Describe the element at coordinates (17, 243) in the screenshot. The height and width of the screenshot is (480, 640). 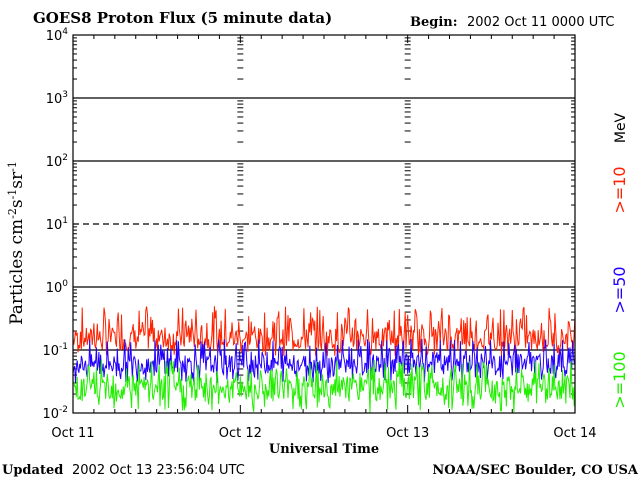
I see `y-axis-label: Particles cm-2s-1sr-1` at that location.